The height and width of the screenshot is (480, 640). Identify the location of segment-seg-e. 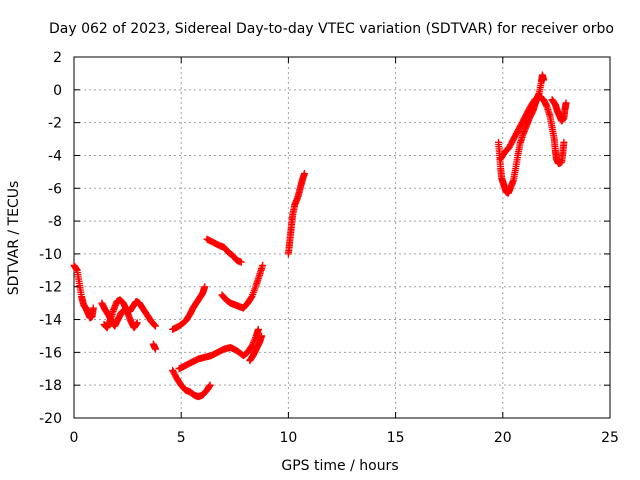
(189, 308).